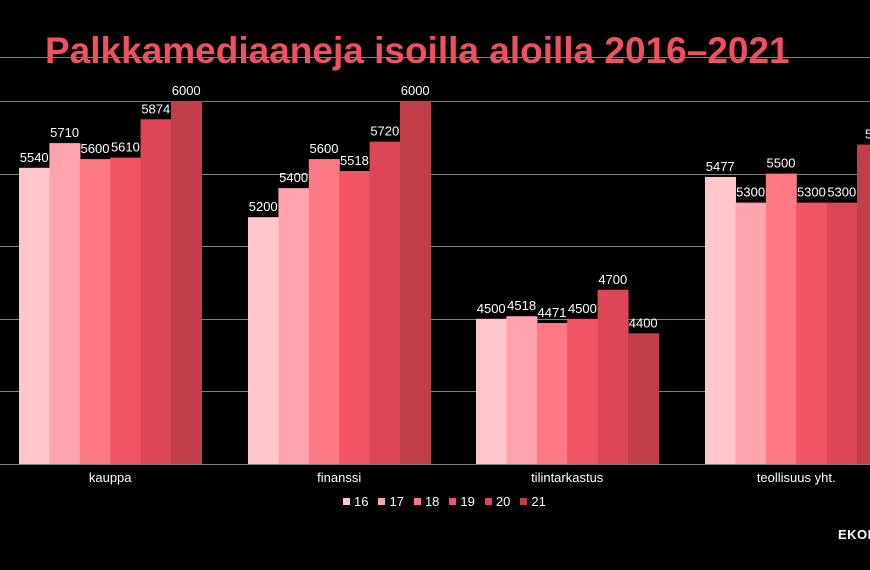  What do you see at coordinates (812, 333) in the screenshot?
I see `bar-19-teollisuusyht` at bounding box center [812, 333].